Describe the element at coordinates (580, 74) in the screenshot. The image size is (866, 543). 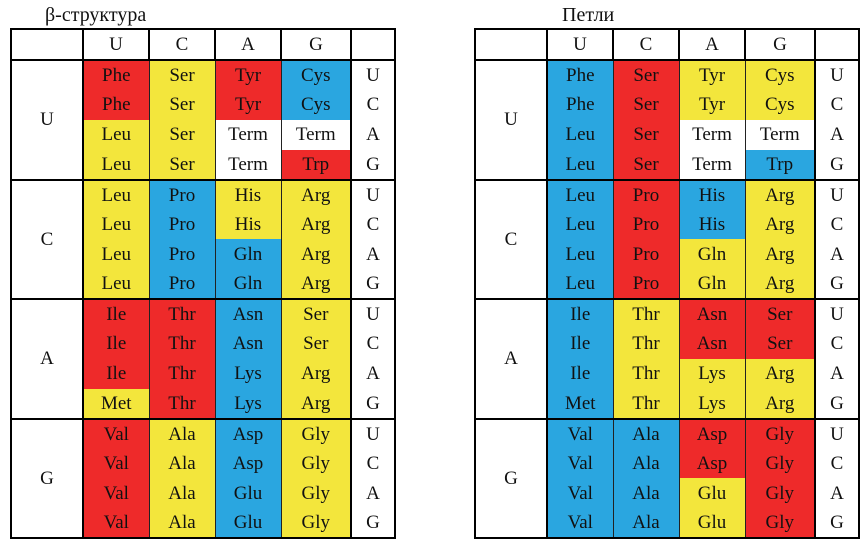
I see `amino-acid-cell: Phe` at that location.